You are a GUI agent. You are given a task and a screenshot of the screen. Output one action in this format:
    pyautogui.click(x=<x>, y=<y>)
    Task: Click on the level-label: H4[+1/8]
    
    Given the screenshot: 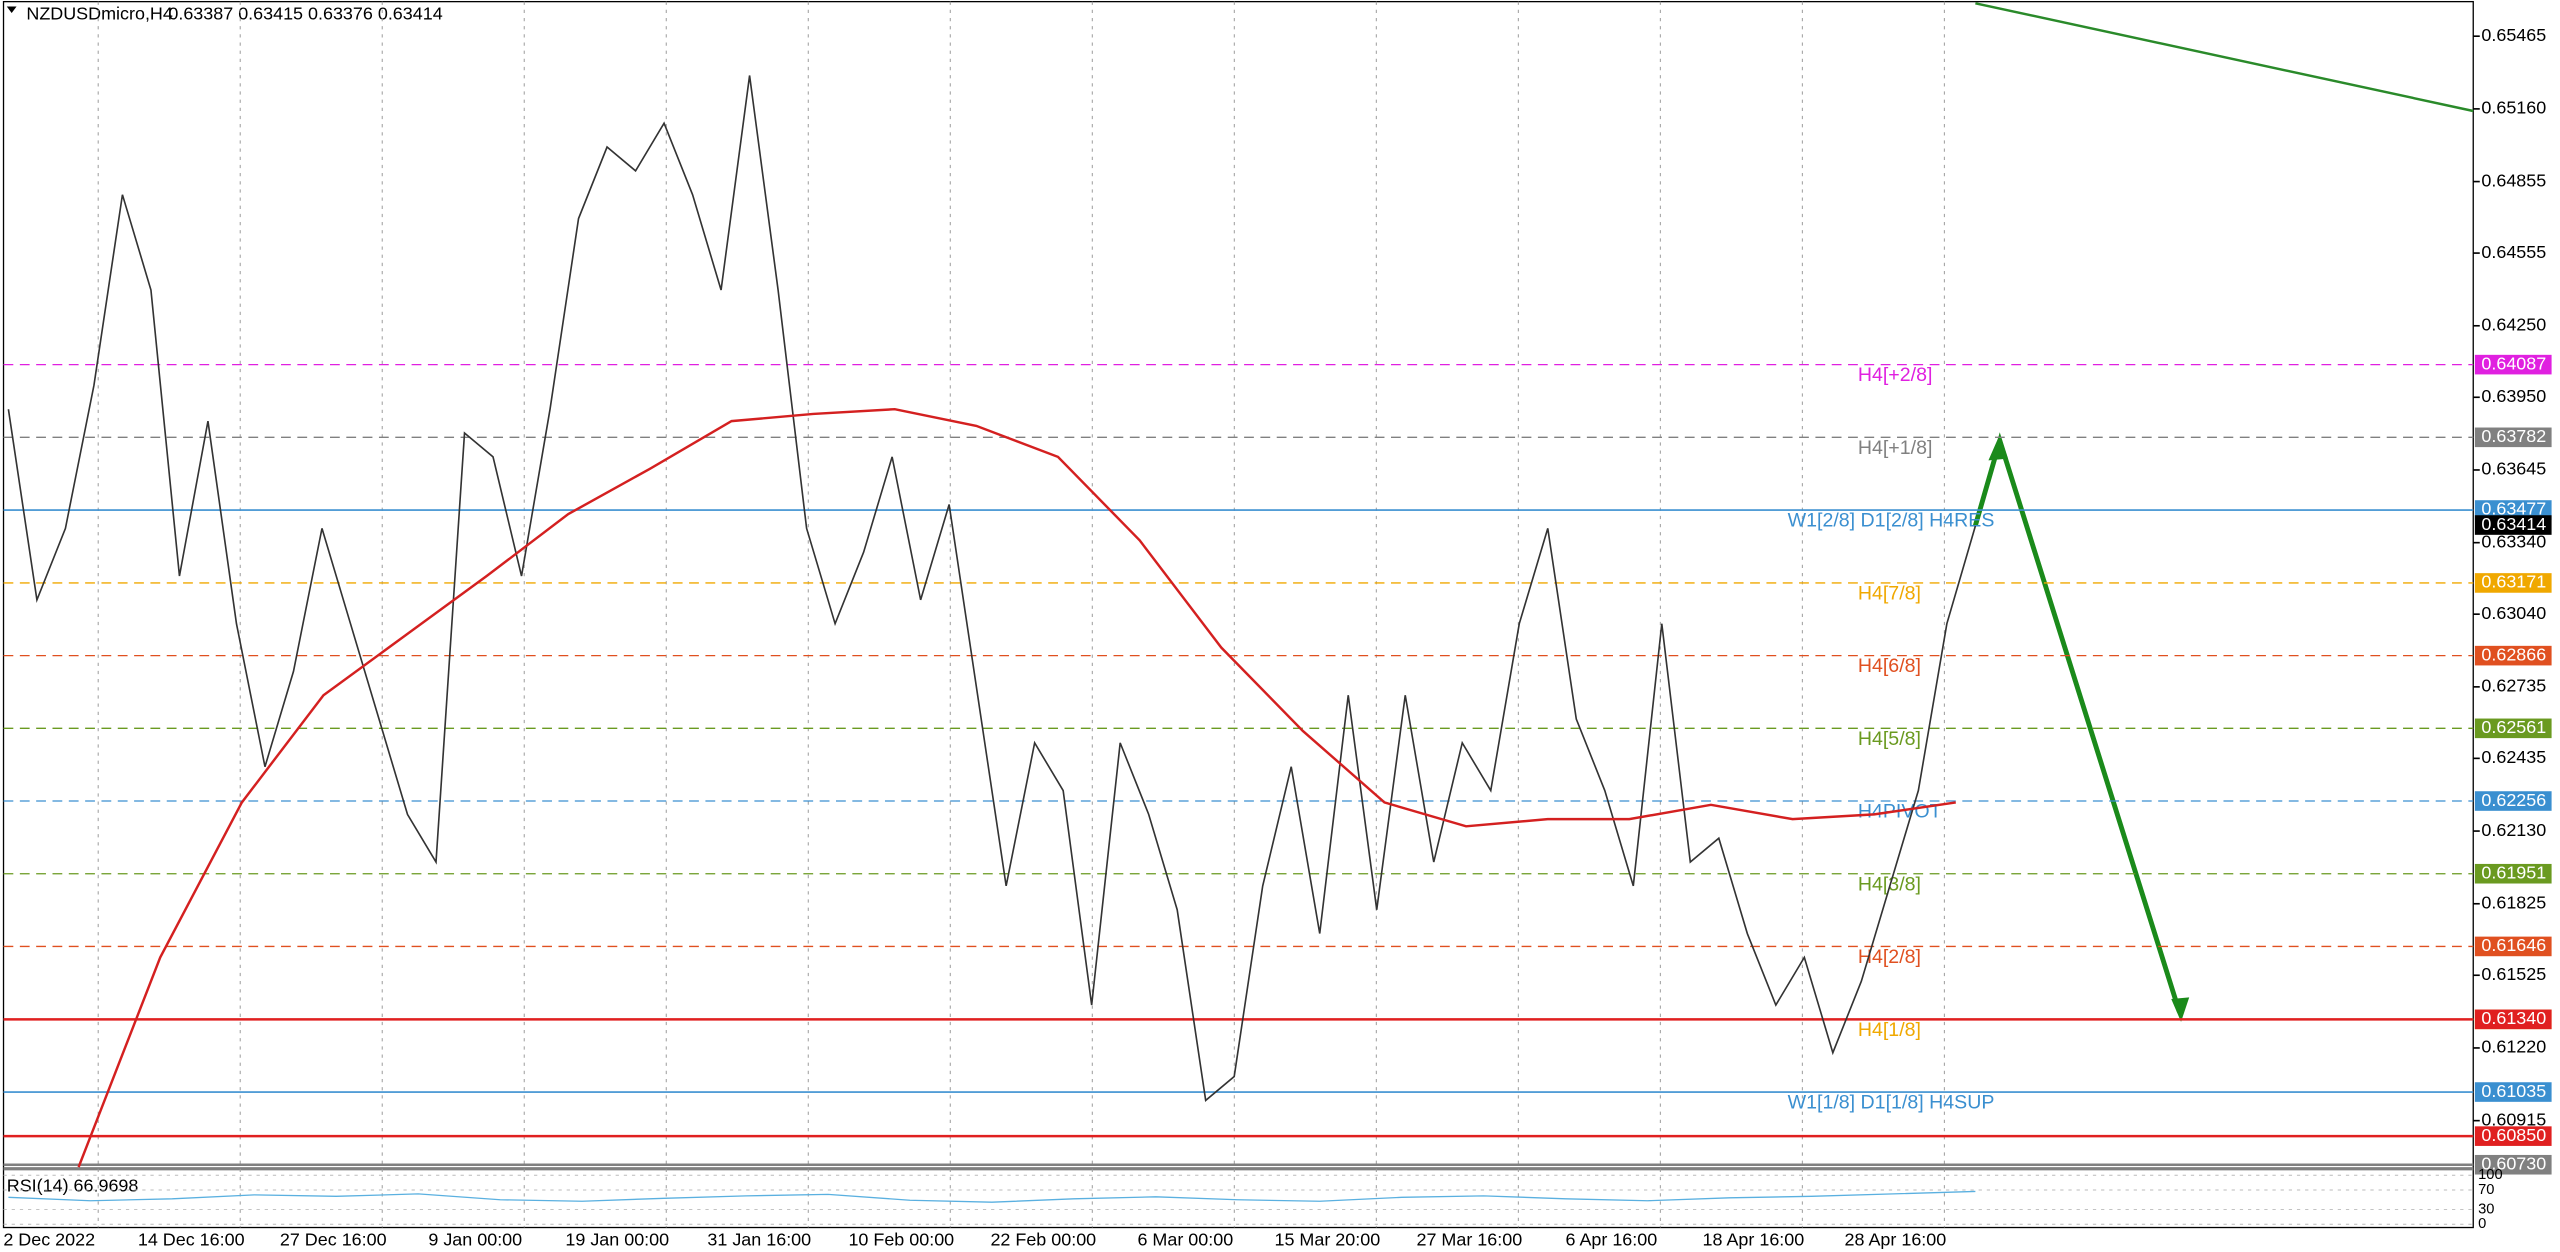 What is the action you would take?
    pyautogui.click(x=1895, y=448)
    